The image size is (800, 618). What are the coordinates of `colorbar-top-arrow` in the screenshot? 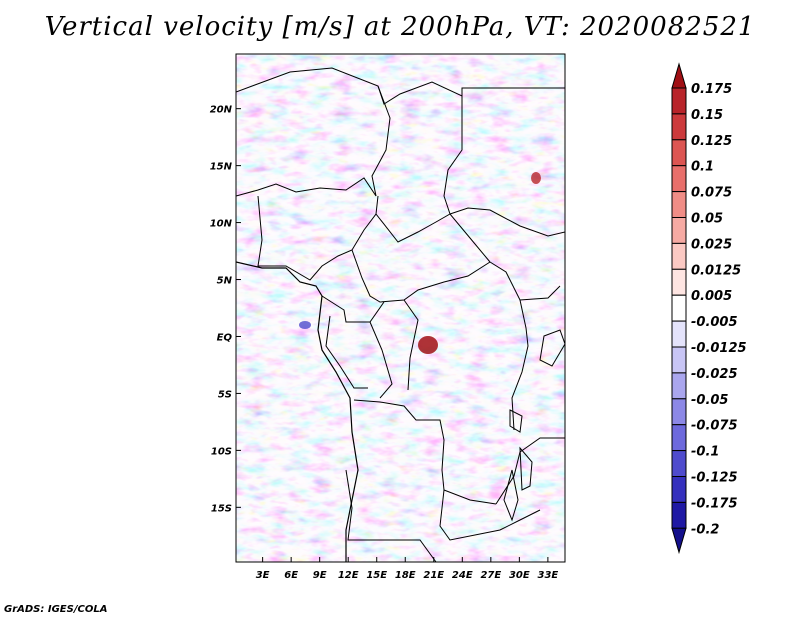 It's located at (679, 75).